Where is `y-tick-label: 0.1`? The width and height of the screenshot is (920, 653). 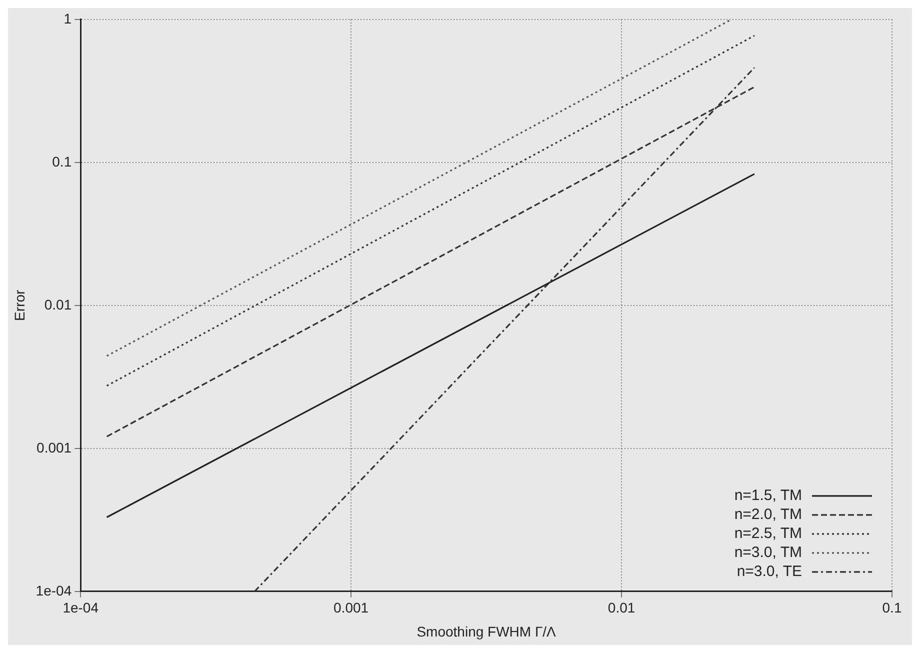
y-tick-label: 0.1 is located at coordinates (62, 161).